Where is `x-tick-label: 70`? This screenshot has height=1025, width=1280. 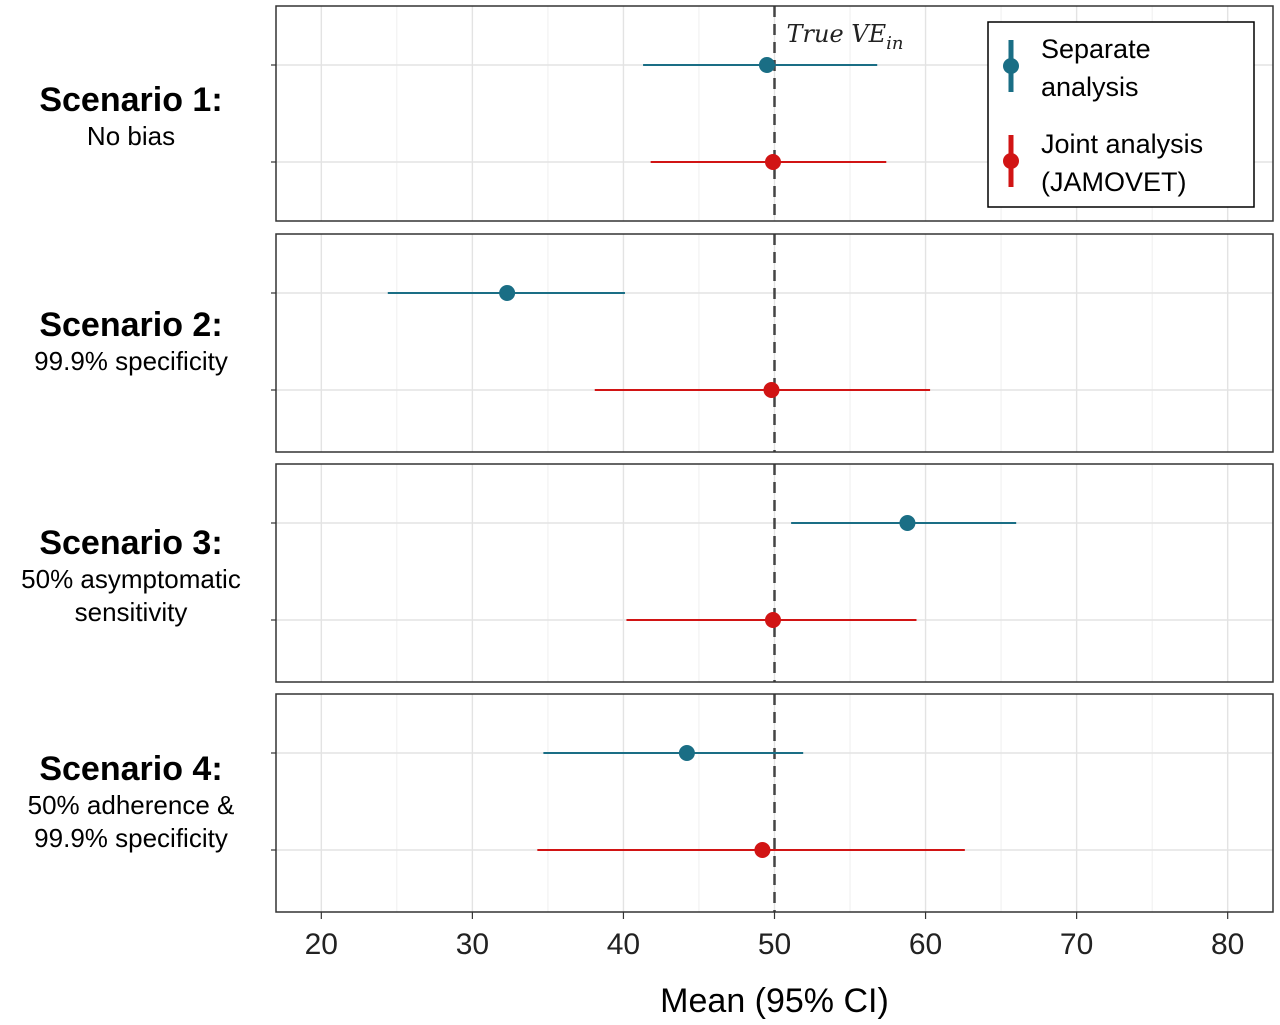
x-tick-label: 70 is located at coordinates (1076, 944).